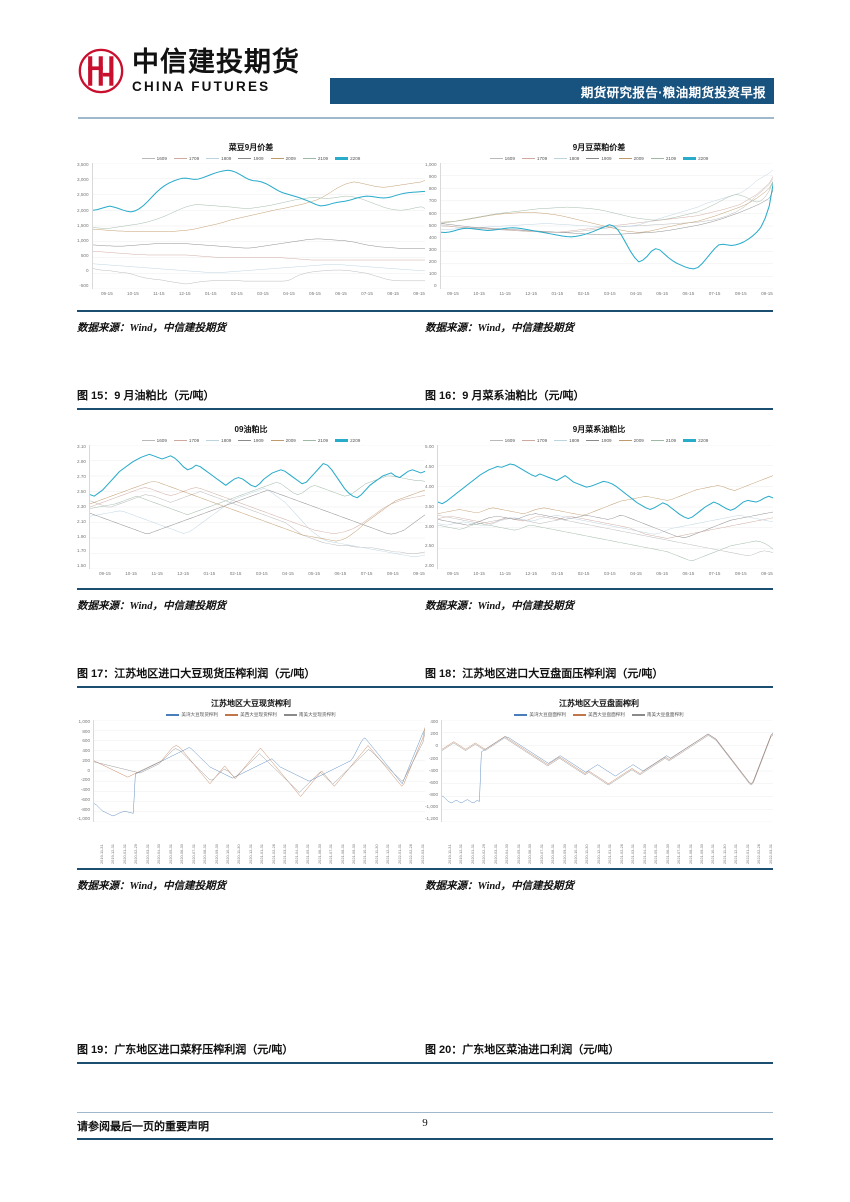 This screenshot has width=850, height=1202. I want to click on x-axis-tick: 2020-04-30, so click(507, 854).